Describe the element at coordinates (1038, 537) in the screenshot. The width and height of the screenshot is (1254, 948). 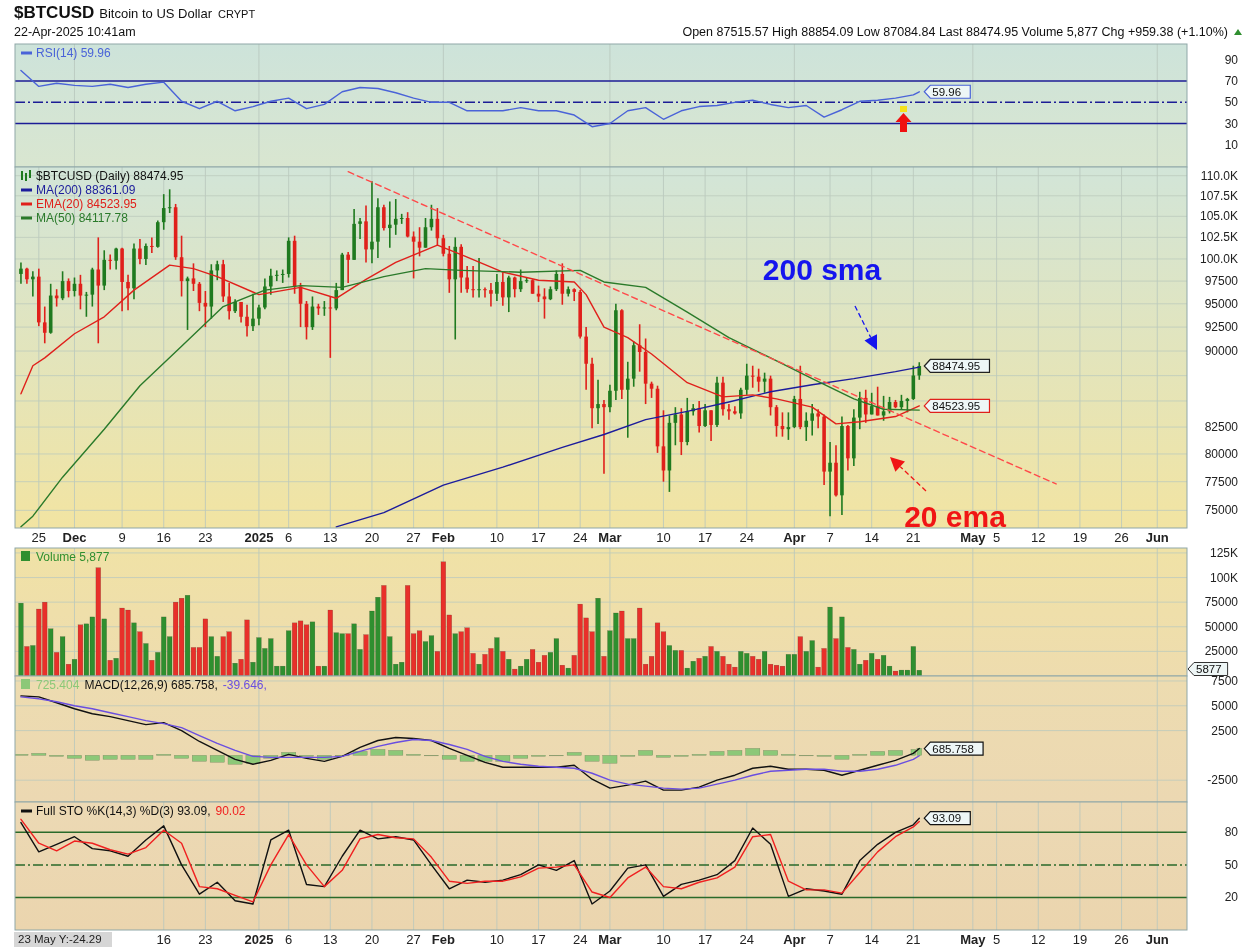
I see `x-tick-label: 12` at that location.